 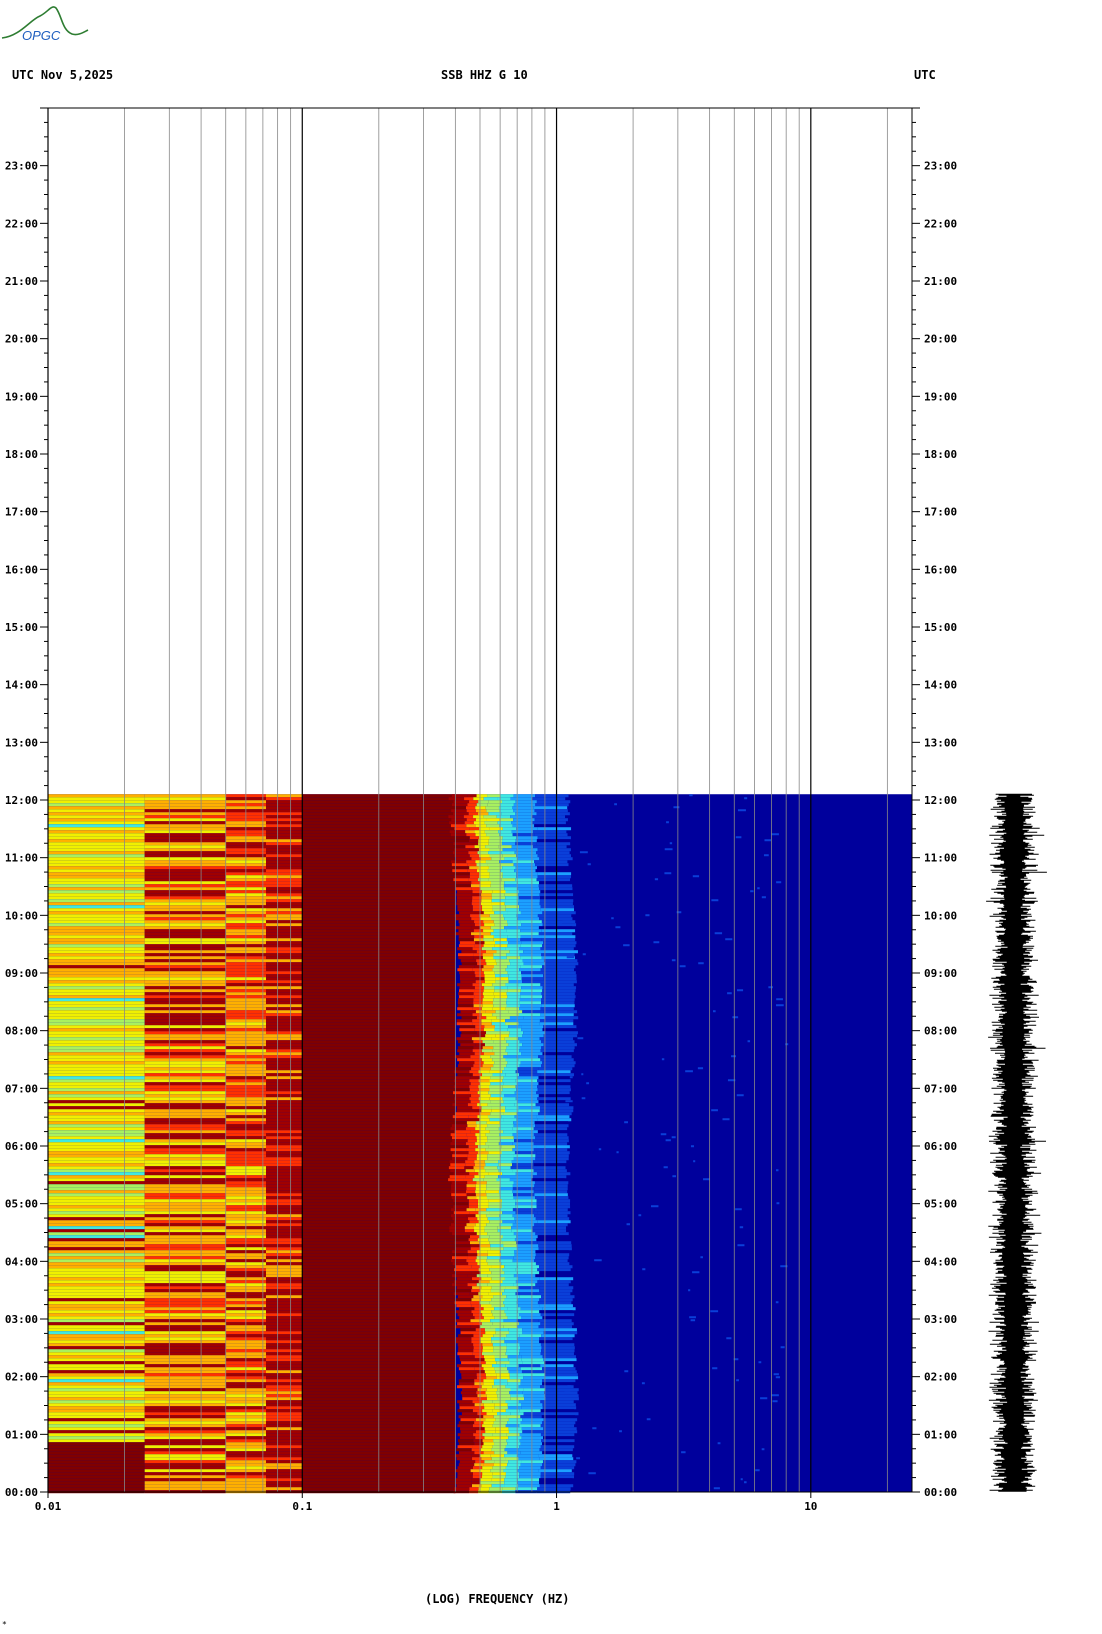 I want to click on y-tick-label-right: 13:00, so click(x=940, y=742).